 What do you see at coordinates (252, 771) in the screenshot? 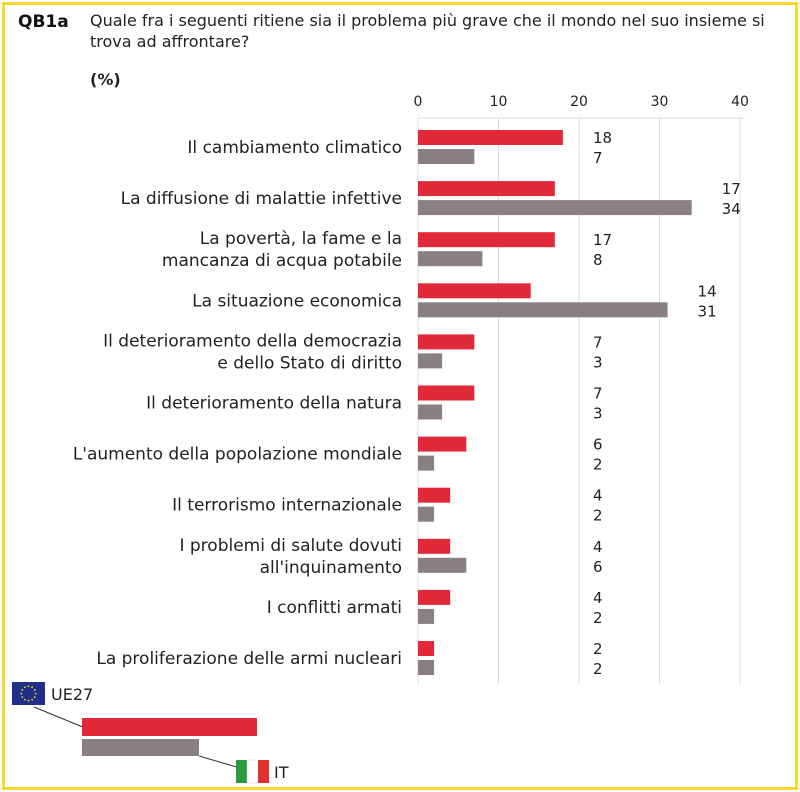
I see `italy-flag-icon` at bounding box center [252, 771].